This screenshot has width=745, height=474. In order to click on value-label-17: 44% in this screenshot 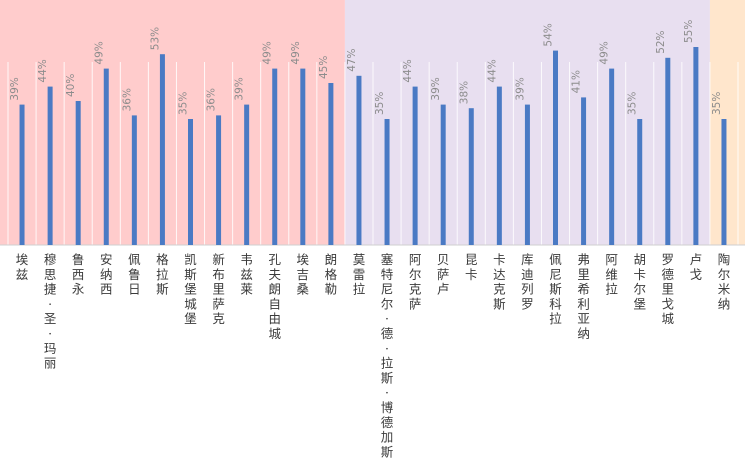, I will do `click(492, 70)`.